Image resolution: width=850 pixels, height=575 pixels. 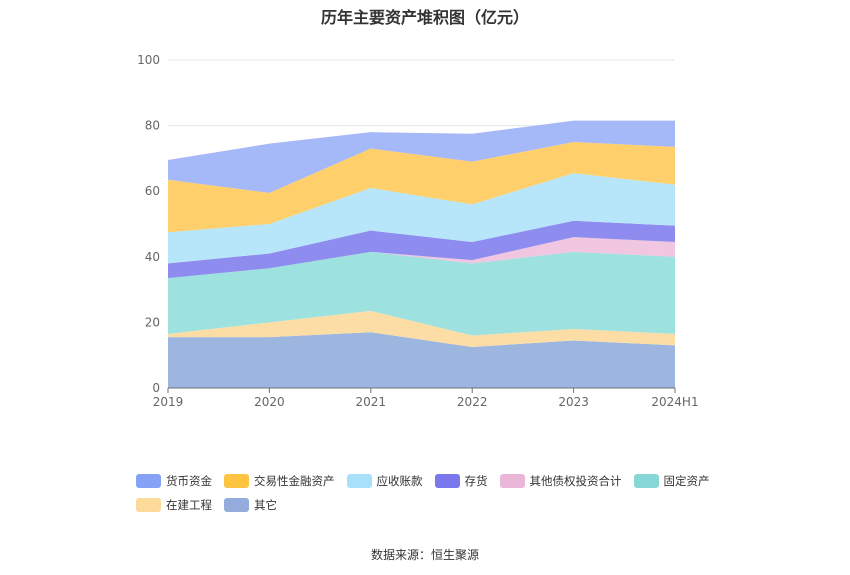 I want to click on y-tick-label: 20, so click(x=152, y=322).